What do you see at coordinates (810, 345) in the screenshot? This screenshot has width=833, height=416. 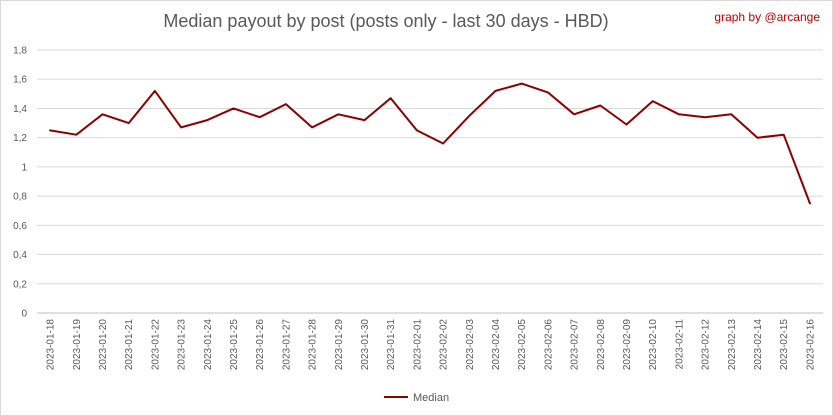 I see `x-tick-label: 2023-02-16` at bounding box center [810, 345].